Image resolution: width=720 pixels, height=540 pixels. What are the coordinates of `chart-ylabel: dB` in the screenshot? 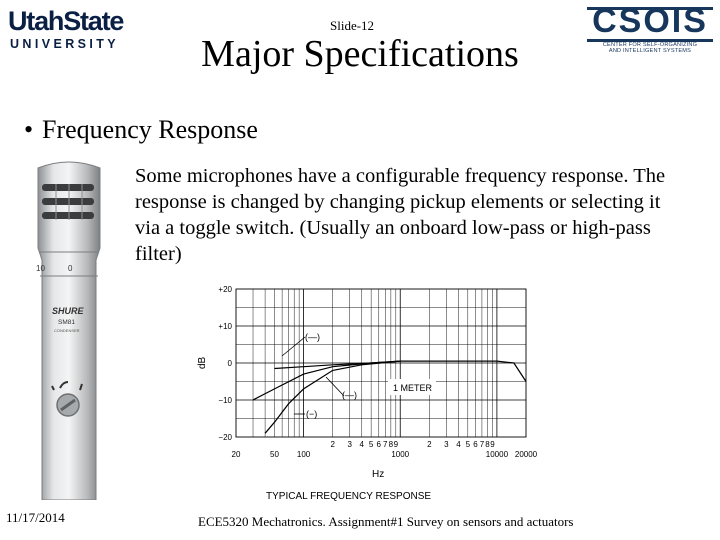 It's located at (202, 362).